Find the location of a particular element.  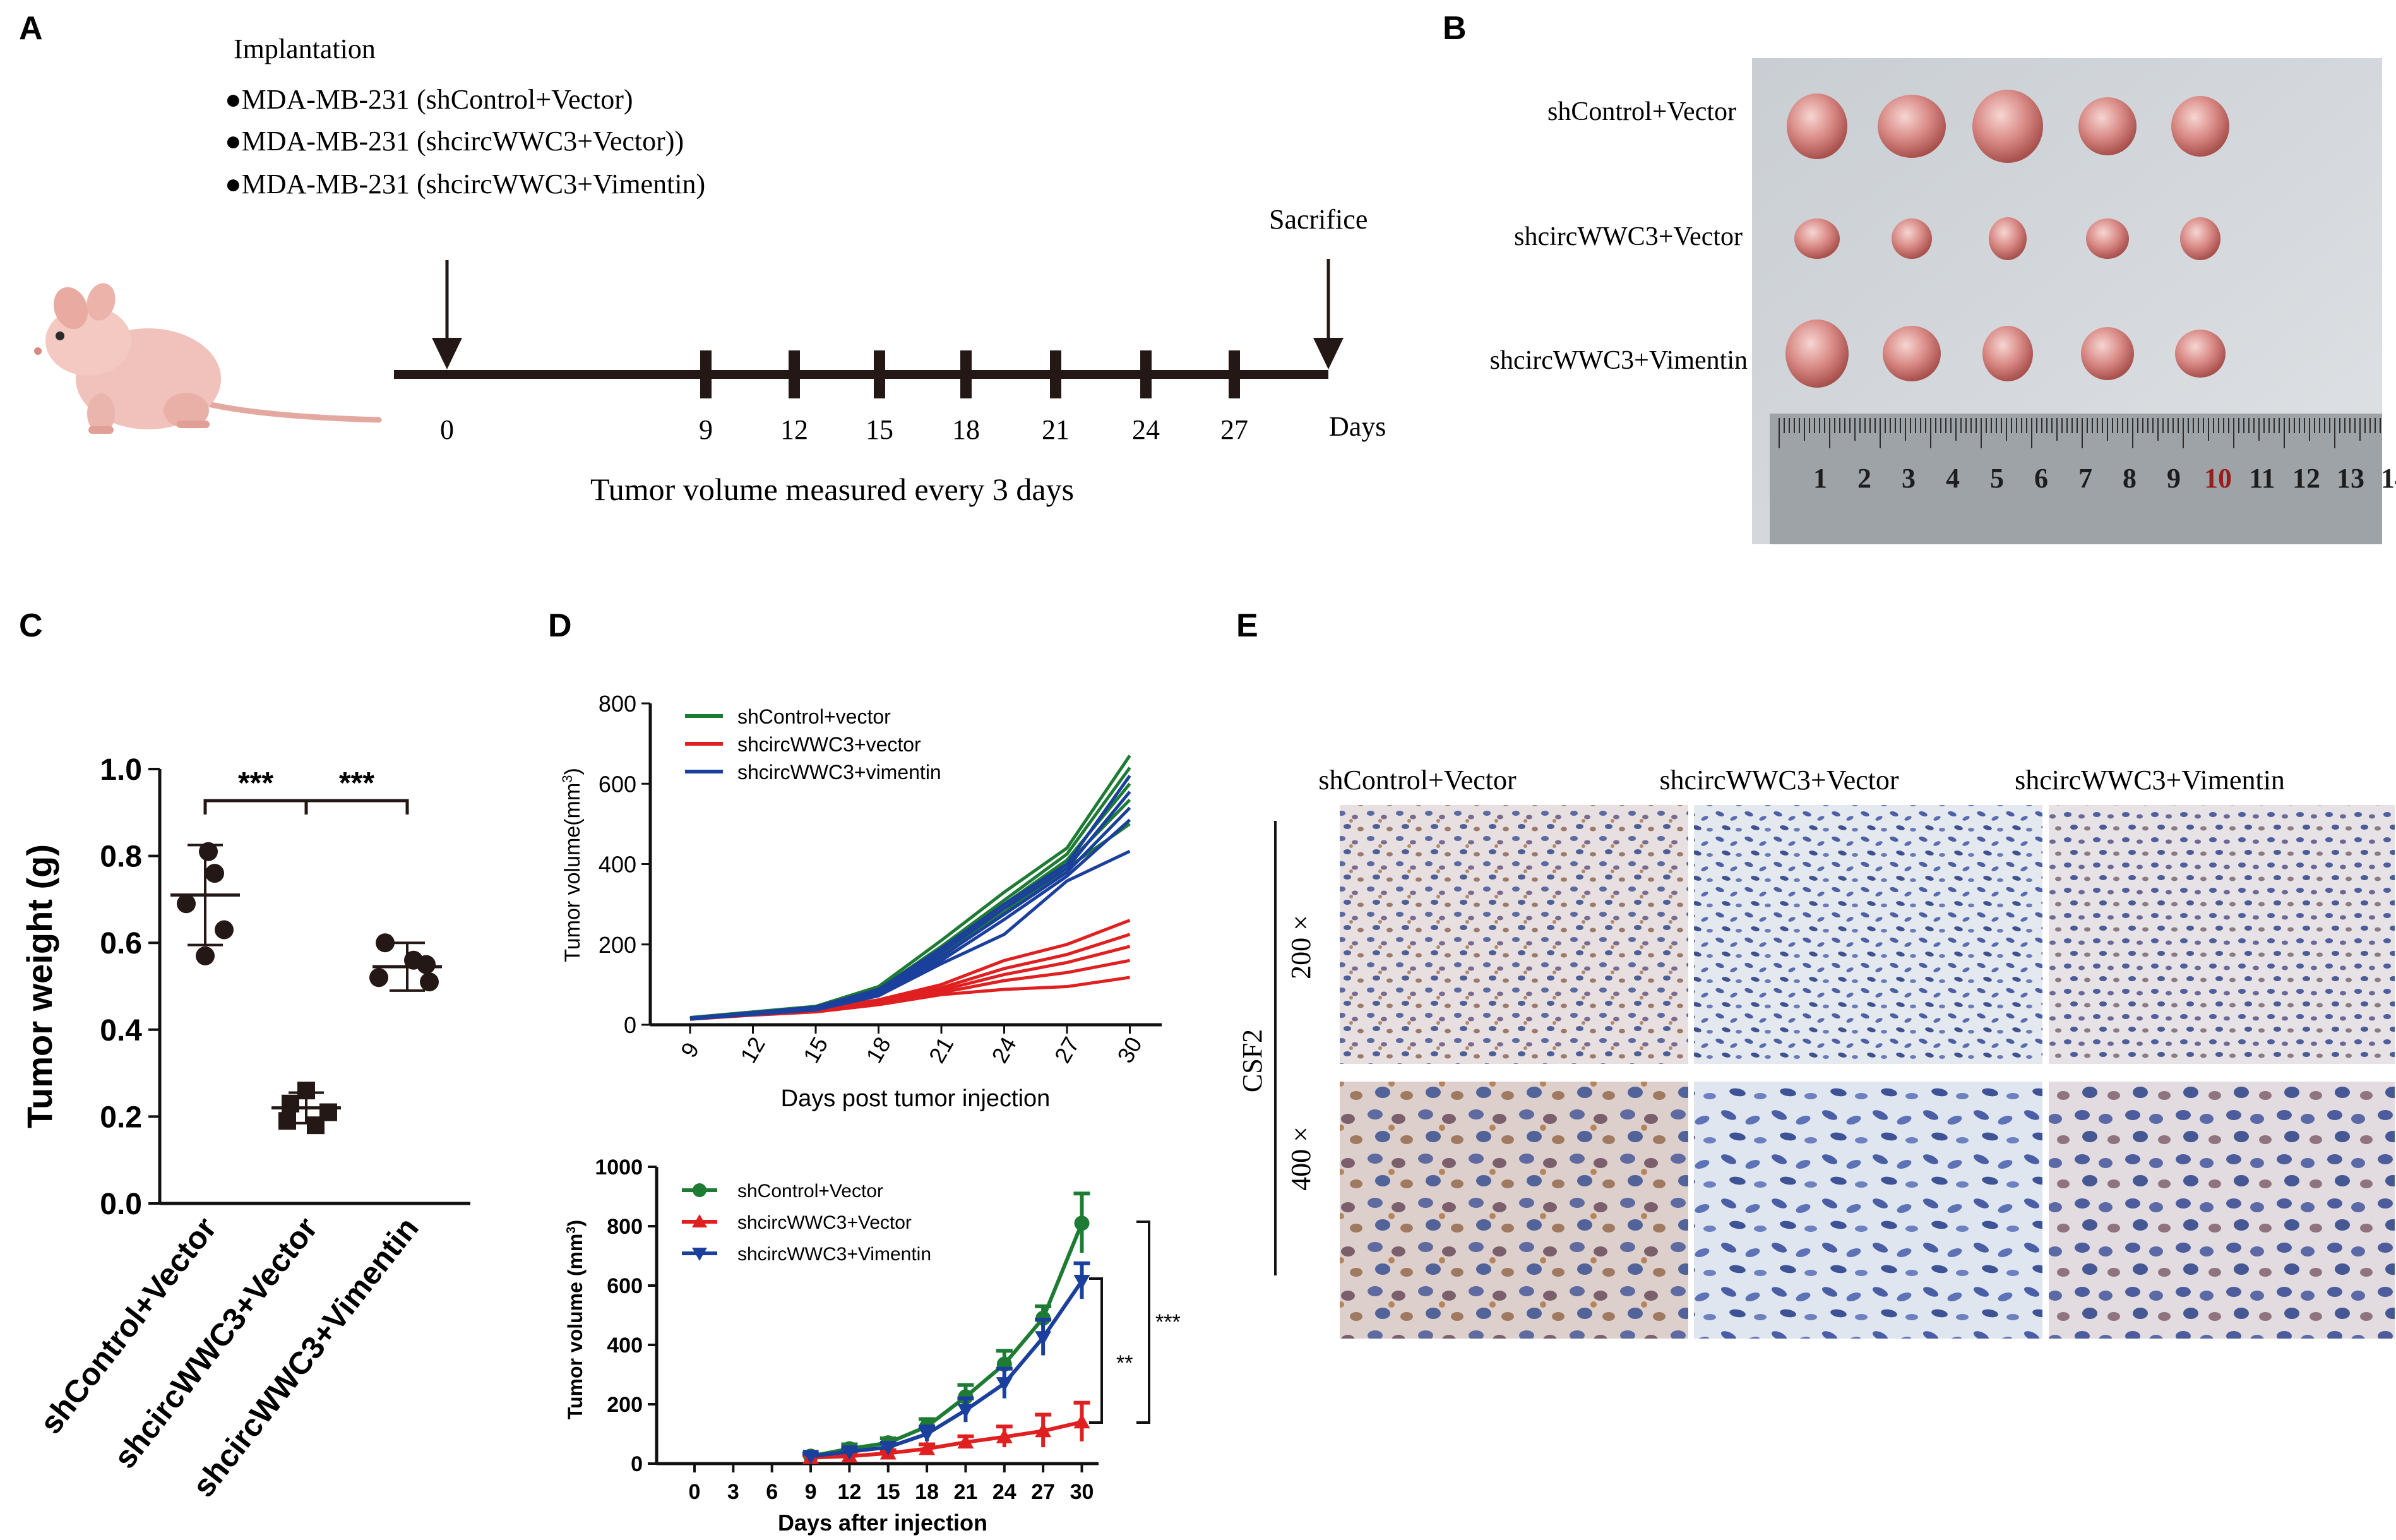

timeline-tick-label: 12 is located at coordinates (794, 429).